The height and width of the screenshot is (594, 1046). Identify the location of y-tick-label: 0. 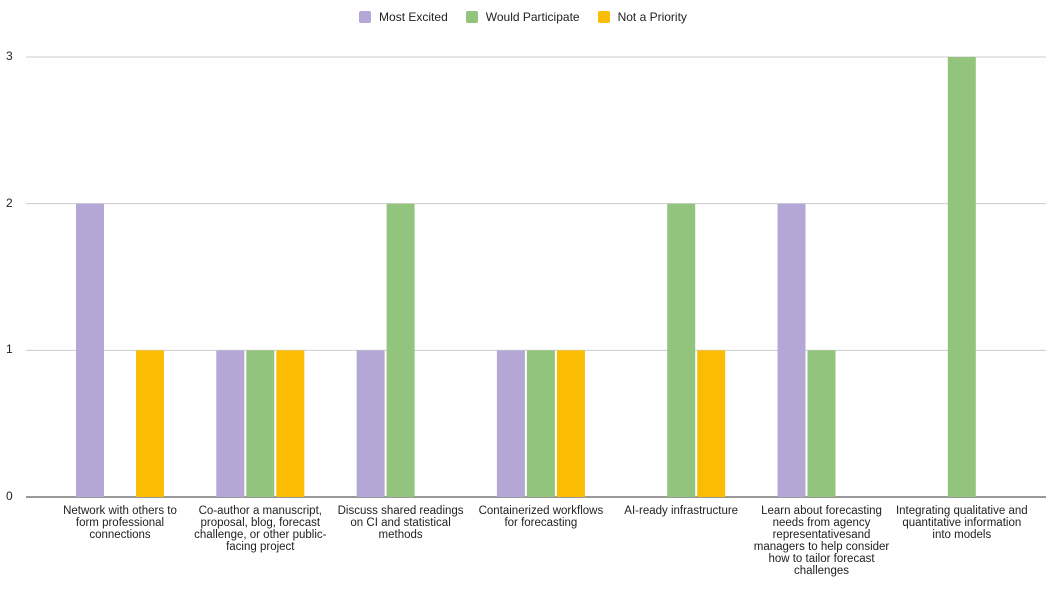
(9, 496).